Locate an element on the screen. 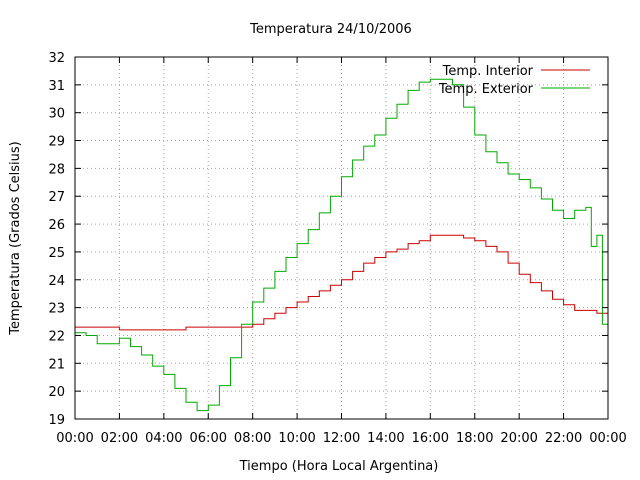 Image resolution: width=640 pixels, height=480 pixels. y-tick-label: 21 is located at coordinates (56, 364).